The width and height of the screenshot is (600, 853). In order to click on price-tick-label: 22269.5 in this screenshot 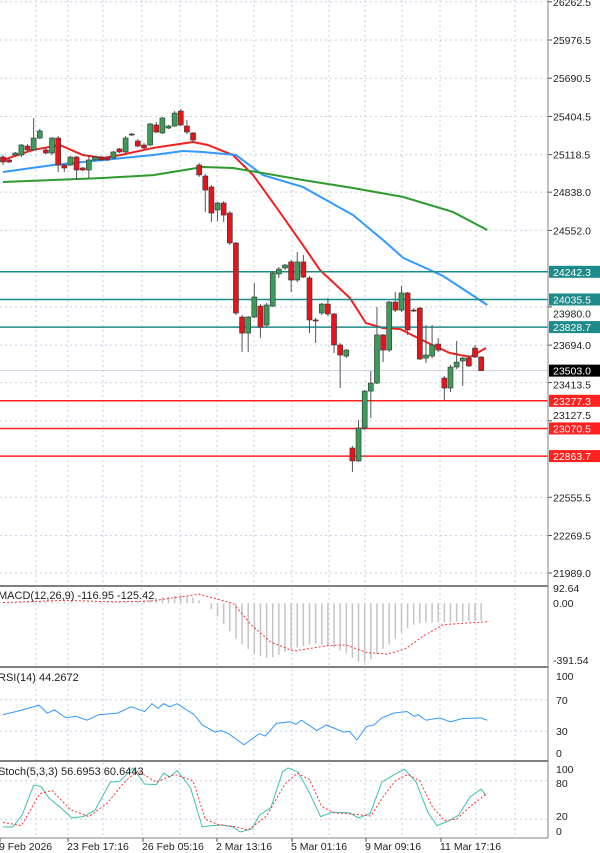, I will do `click(572, 537)`.